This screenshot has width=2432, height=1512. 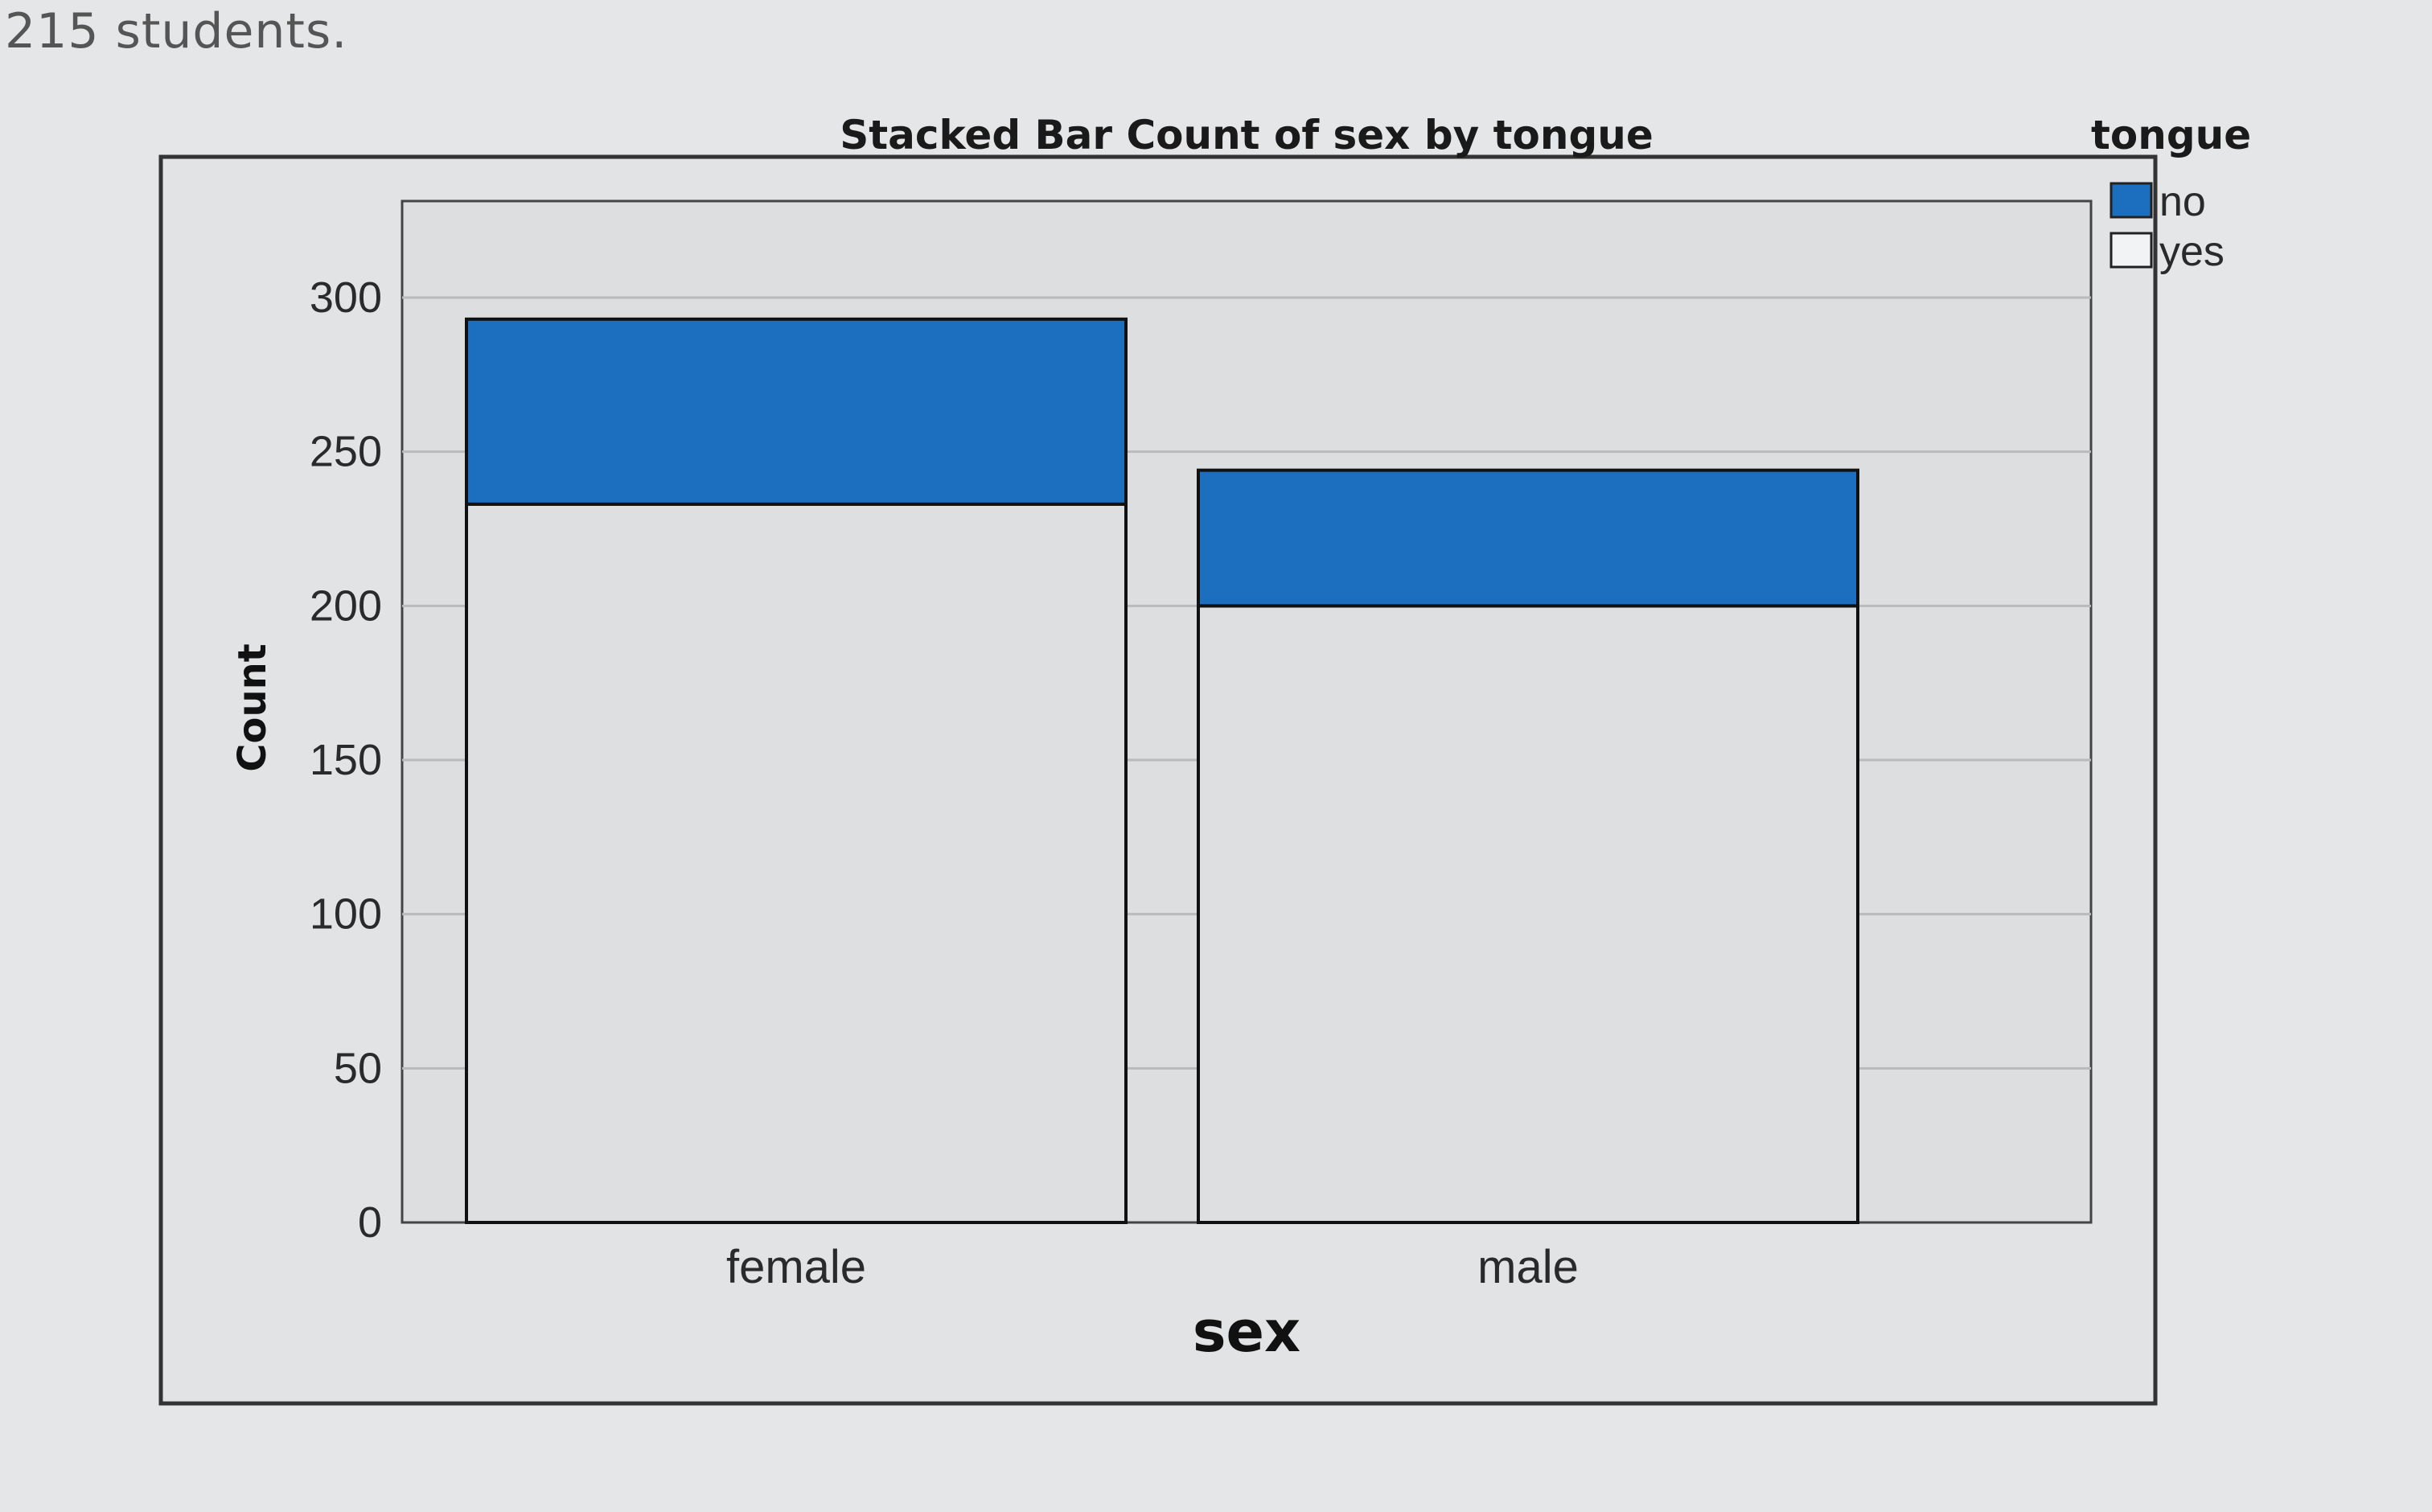 What do you see at coordinates (1152, 1267) in the screenshot?
I see `x-axis: female male` at bounding box center [1152, 1267].